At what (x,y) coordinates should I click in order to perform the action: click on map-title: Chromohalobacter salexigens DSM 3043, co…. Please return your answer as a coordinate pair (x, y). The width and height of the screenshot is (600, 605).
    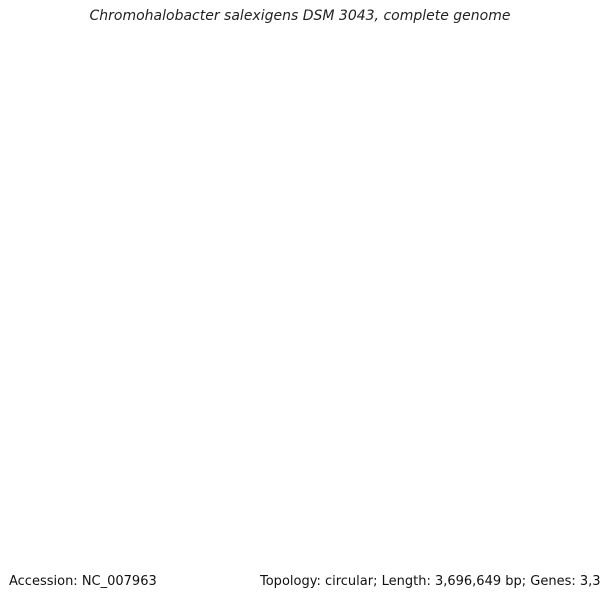
    Looking at the image, I should click on (300, 16).